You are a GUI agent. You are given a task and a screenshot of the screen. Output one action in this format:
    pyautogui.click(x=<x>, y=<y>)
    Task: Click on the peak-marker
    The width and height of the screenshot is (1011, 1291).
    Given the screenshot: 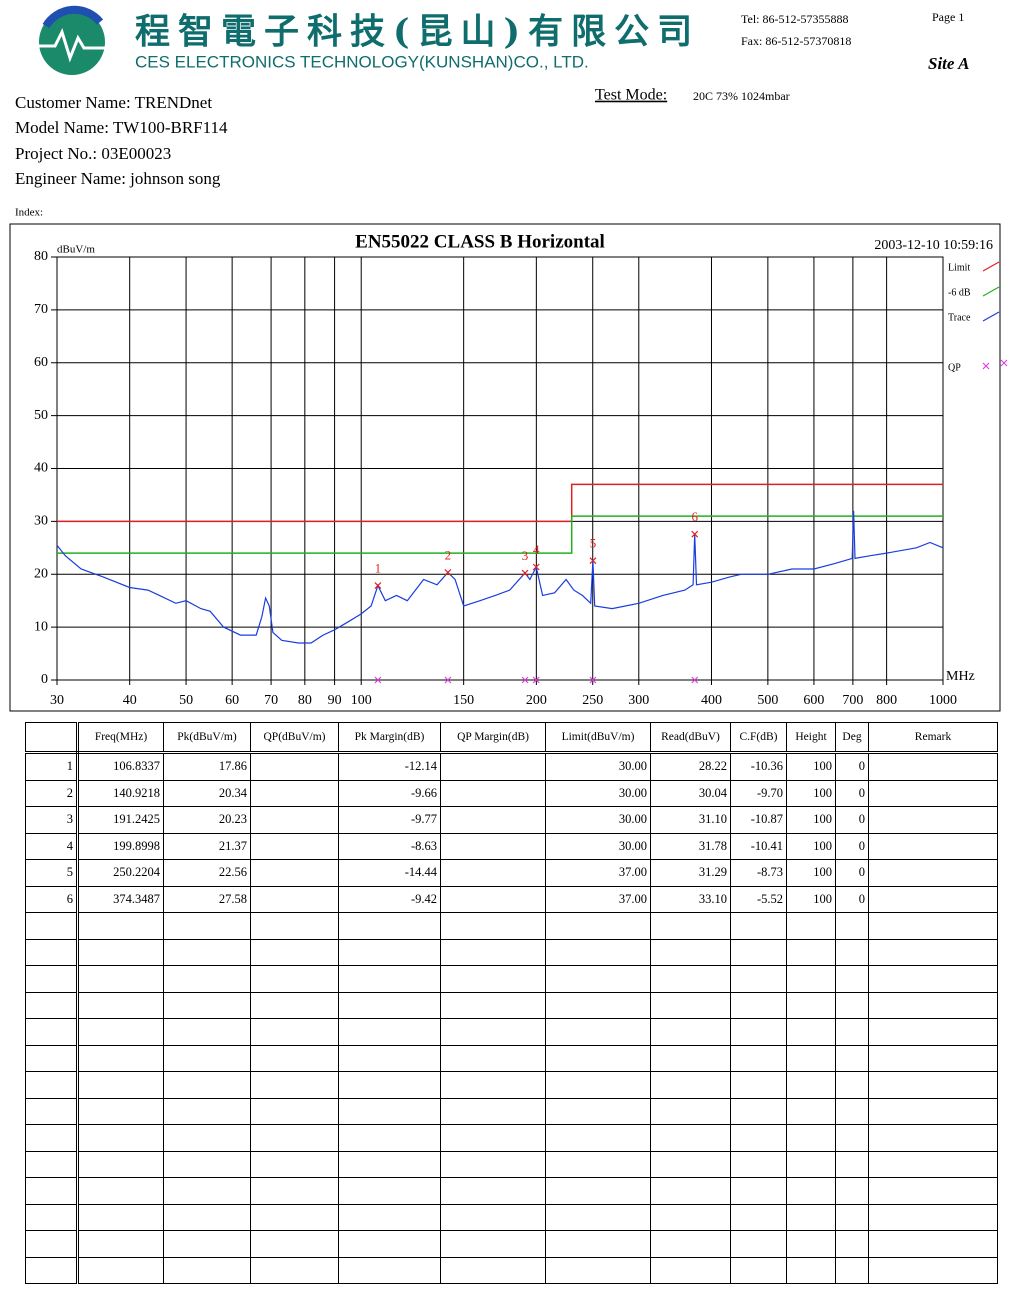 What is the action you would take?
    pyautogui.click(x=448, y=572)
    